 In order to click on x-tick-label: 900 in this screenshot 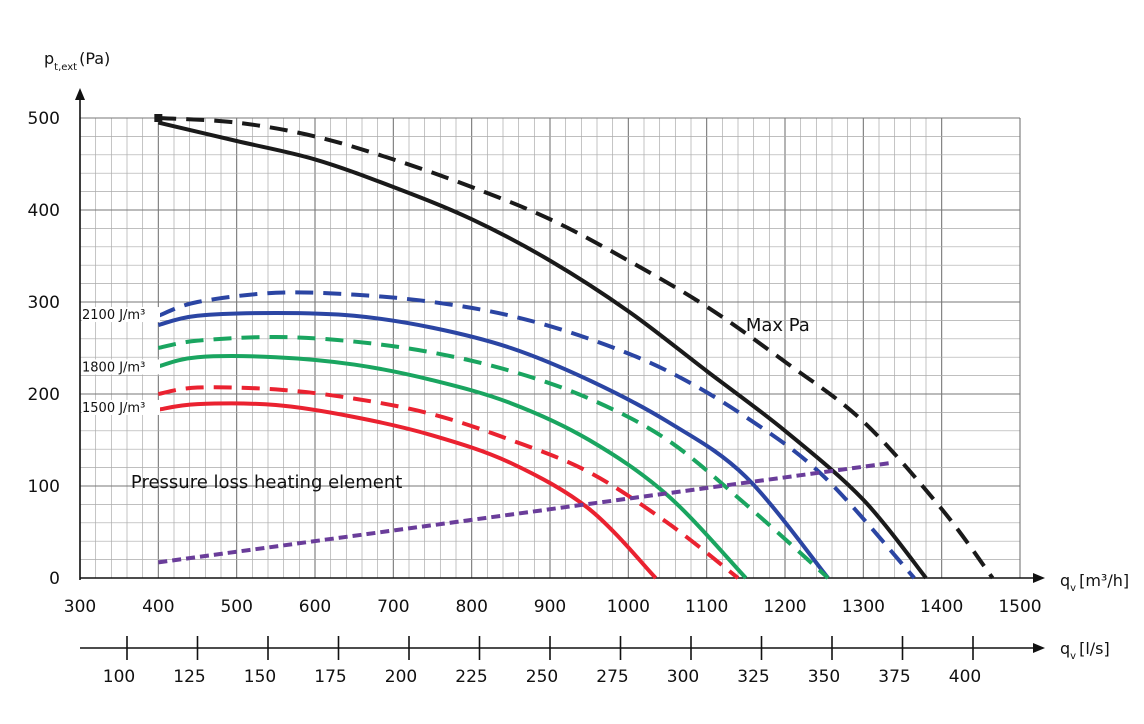, I will do `click(550, 607)`.